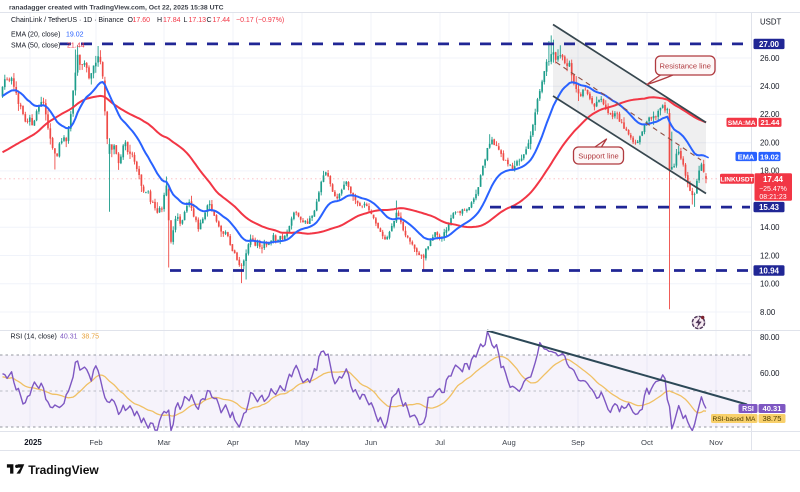 The image size is (800, 492). I want to click on svg-text: 26.00, so click(770, 58).